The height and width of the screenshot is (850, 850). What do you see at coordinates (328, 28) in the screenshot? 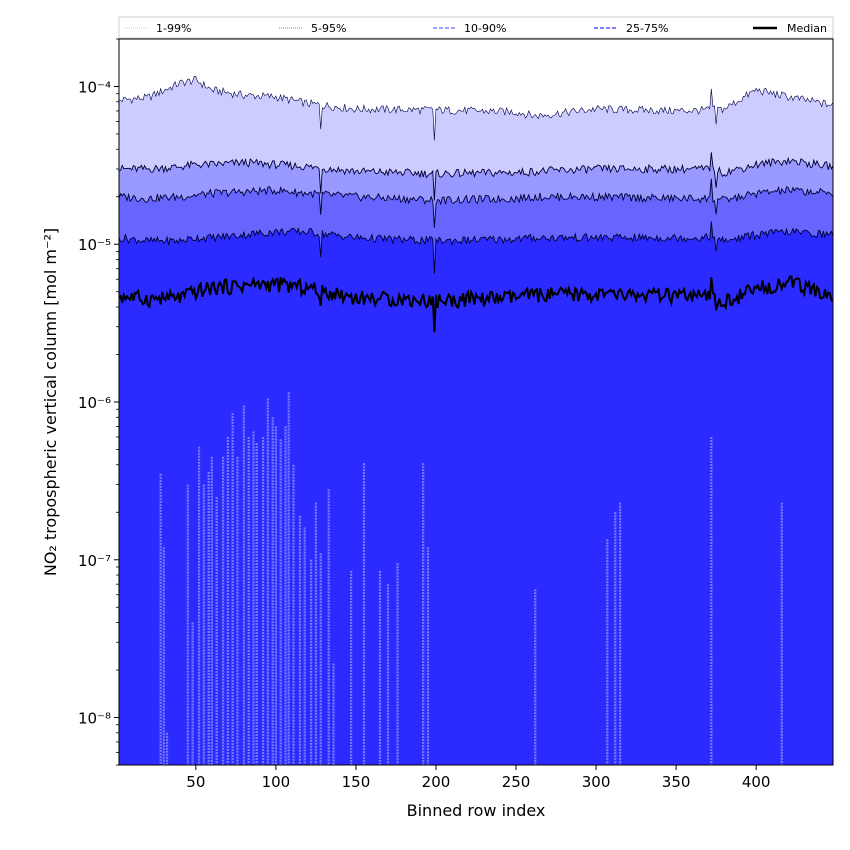
I see `legend-label: 5-95%` at bounding box center [328, 28].